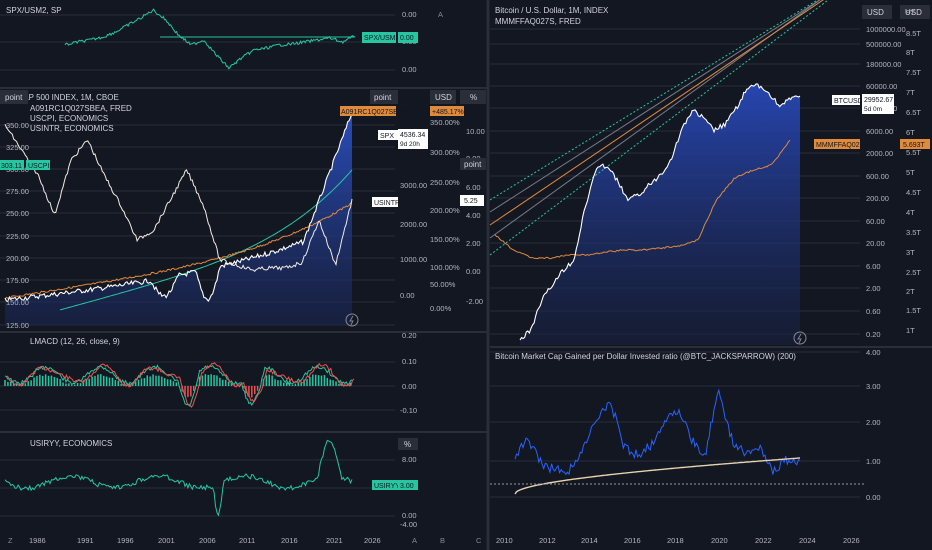 The image size is (932, 550). What do you see at coordinates (873, 497) in the screenshot?
I see `ratio-tick-label: 0.00` at bounding box center [873, 497].